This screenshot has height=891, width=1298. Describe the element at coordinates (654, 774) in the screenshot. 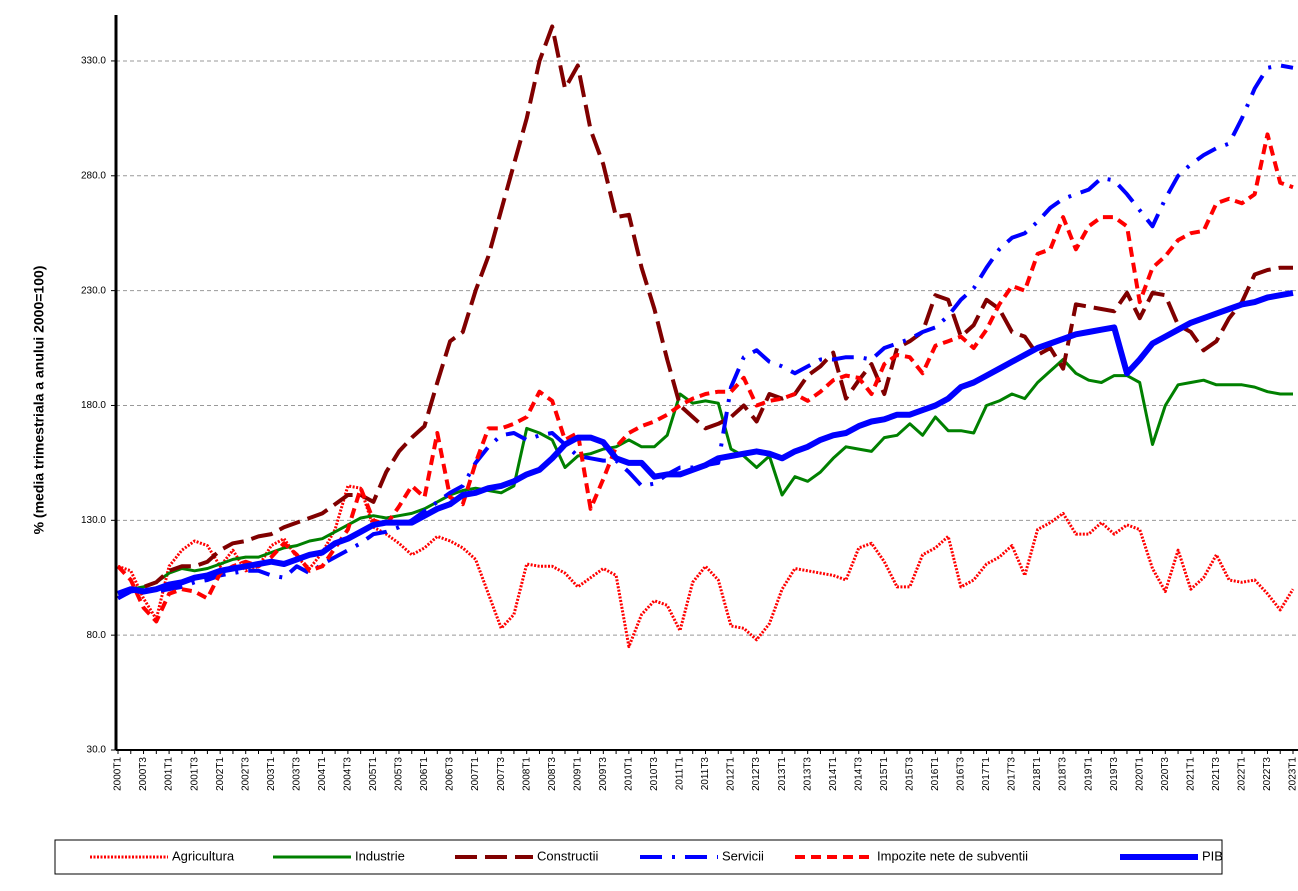

I see `x-tick-label: 2010T3` at that location.